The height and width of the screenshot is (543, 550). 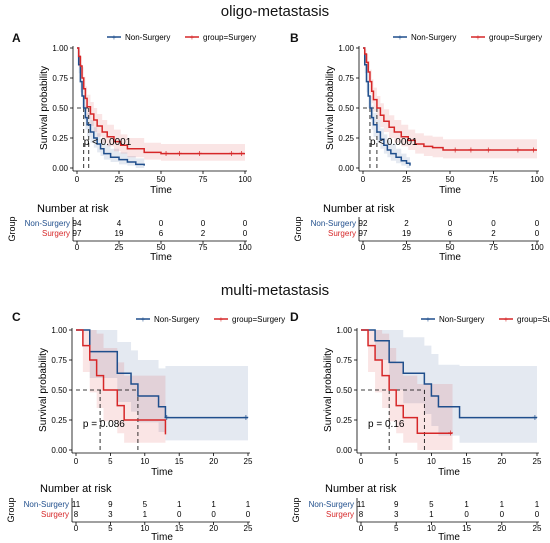 I want to click on risk-row-label-surgery: Surgery, so click(x=56, y=233).